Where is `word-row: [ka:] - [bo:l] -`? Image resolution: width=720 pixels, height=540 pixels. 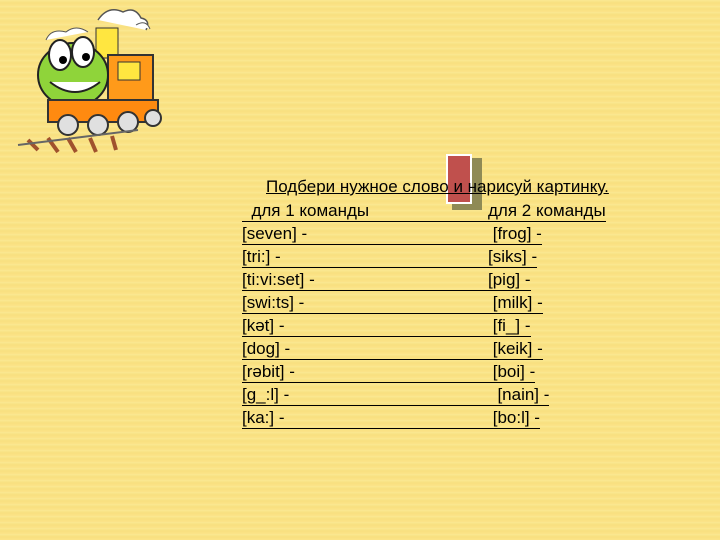
word-row: [ka:] - [bo:l] - is located at coordinates (391, 418).